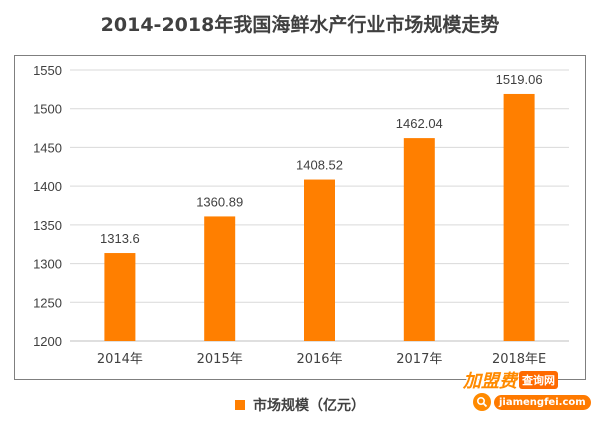 The height and width of the screenshot is (431, 600). I want to click on y-tick-label: 1450, so click(47, 147).